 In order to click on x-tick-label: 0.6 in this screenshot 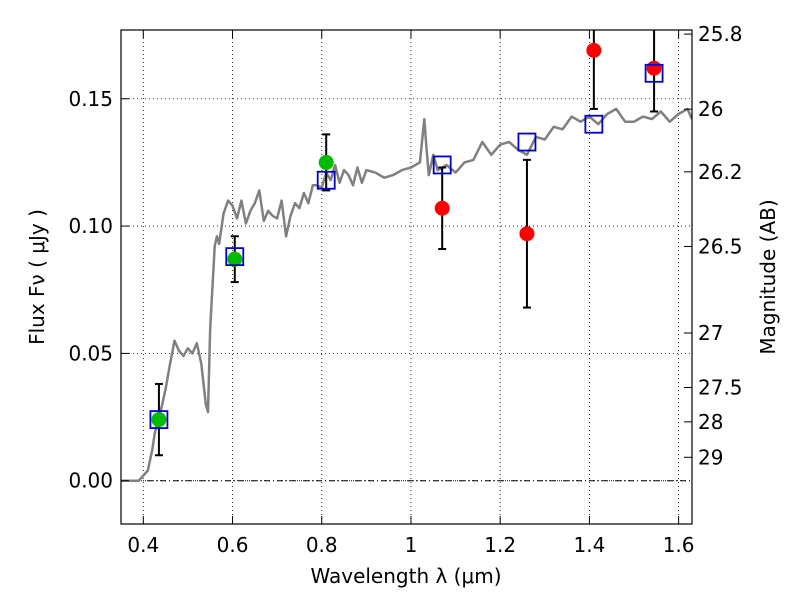, I will do `click(233, 545)`.